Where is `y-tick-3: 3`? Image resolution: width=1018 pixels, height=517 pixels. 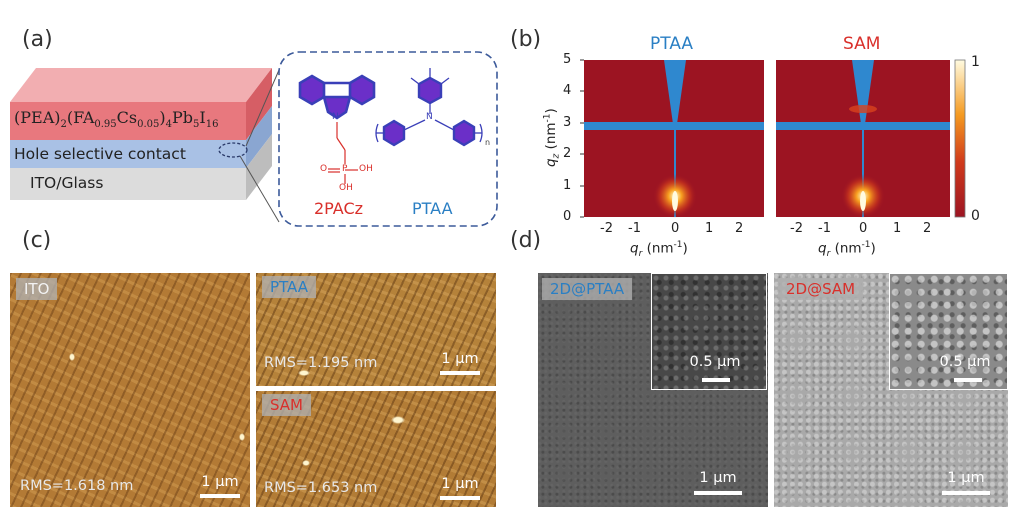 y-tick-3: 3 is located at coordinates (567, 122).